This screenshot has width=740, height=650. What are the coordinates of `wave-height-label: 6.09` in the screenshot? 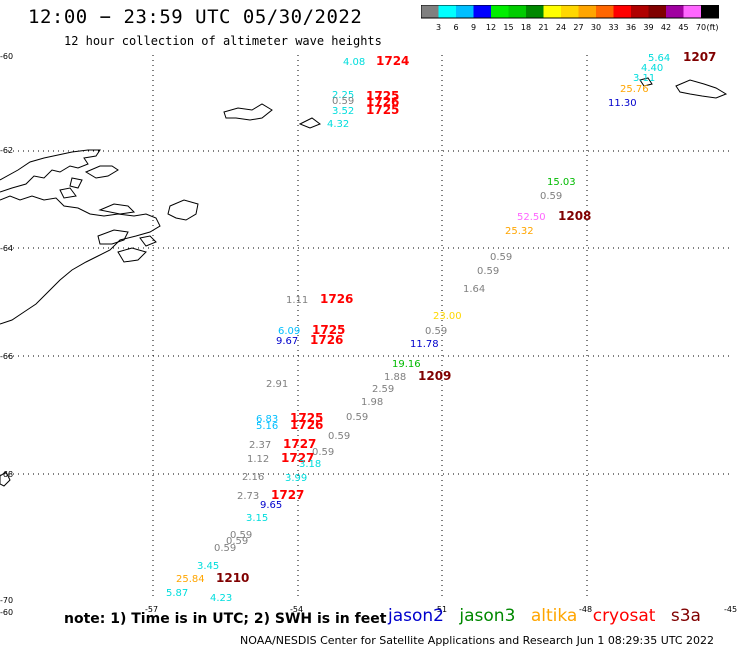 It's located at (289, 331).